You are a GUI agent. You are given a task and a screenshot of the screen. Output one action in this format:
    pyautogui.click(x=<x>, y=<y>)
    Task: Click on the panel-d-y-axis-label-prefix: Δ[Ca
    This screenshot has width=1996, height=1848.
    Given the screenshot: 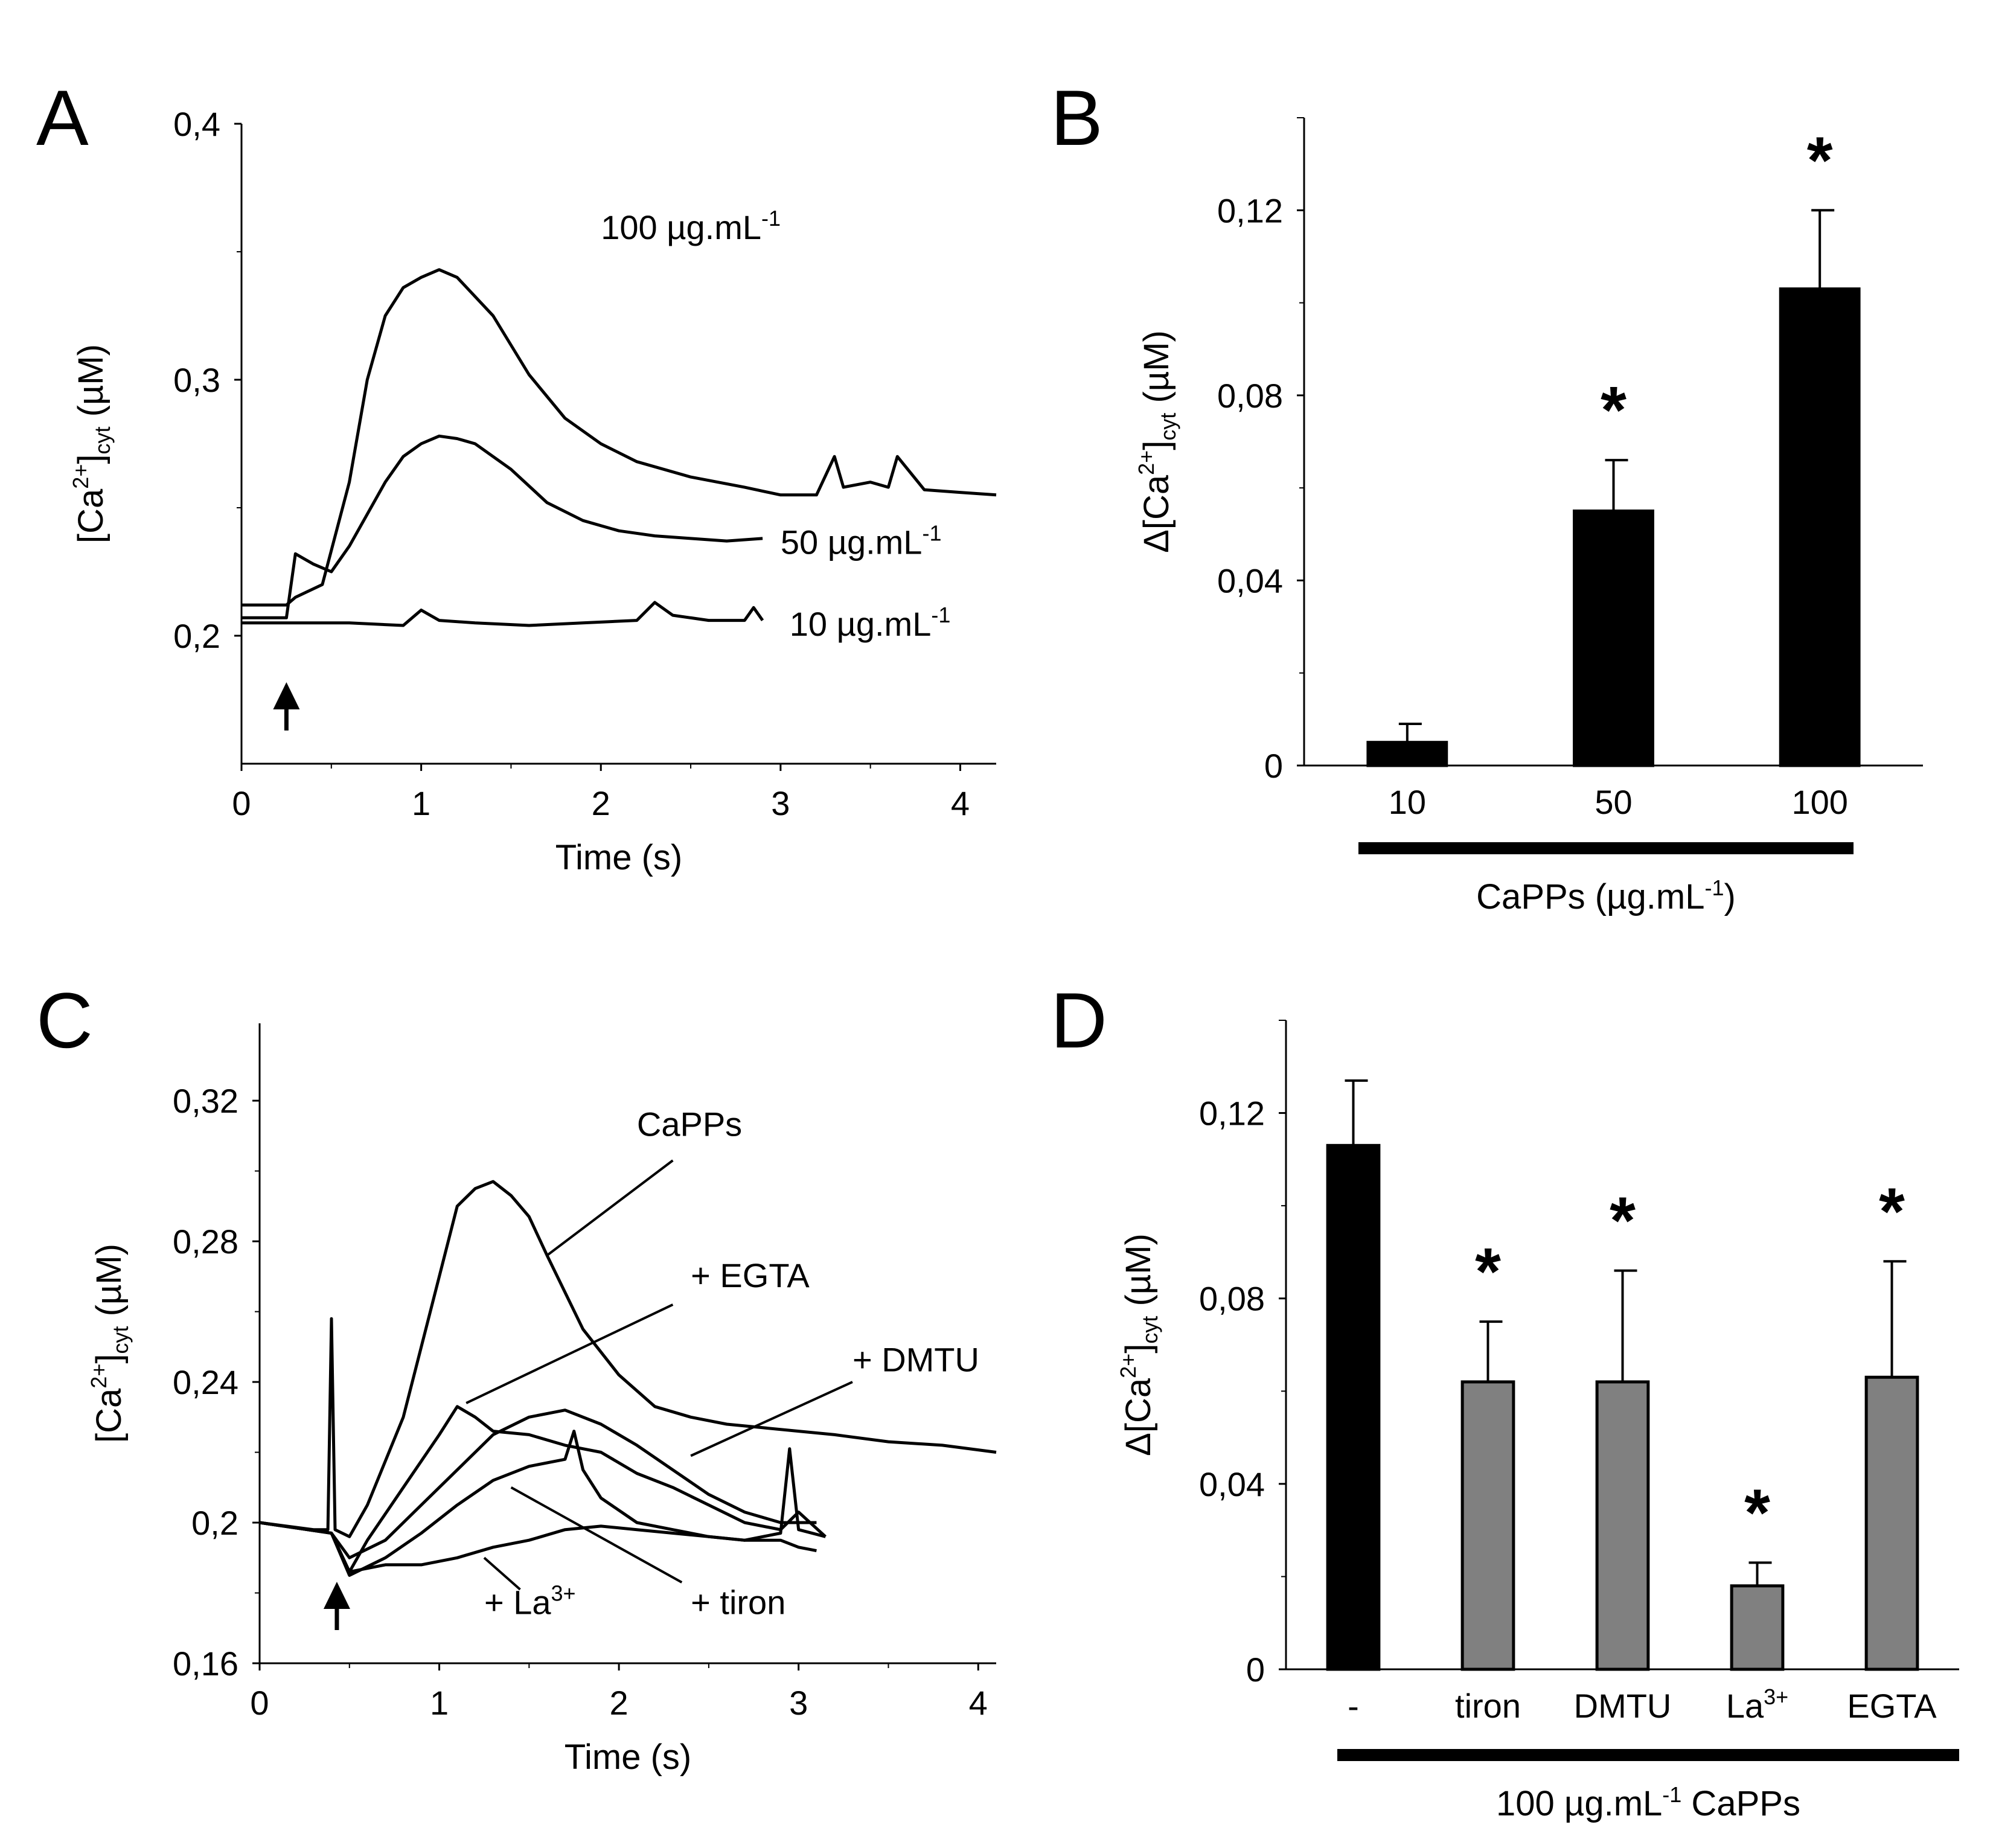 What is the action you would take?
    pyautogui.click(x=1138, y=1417)
    